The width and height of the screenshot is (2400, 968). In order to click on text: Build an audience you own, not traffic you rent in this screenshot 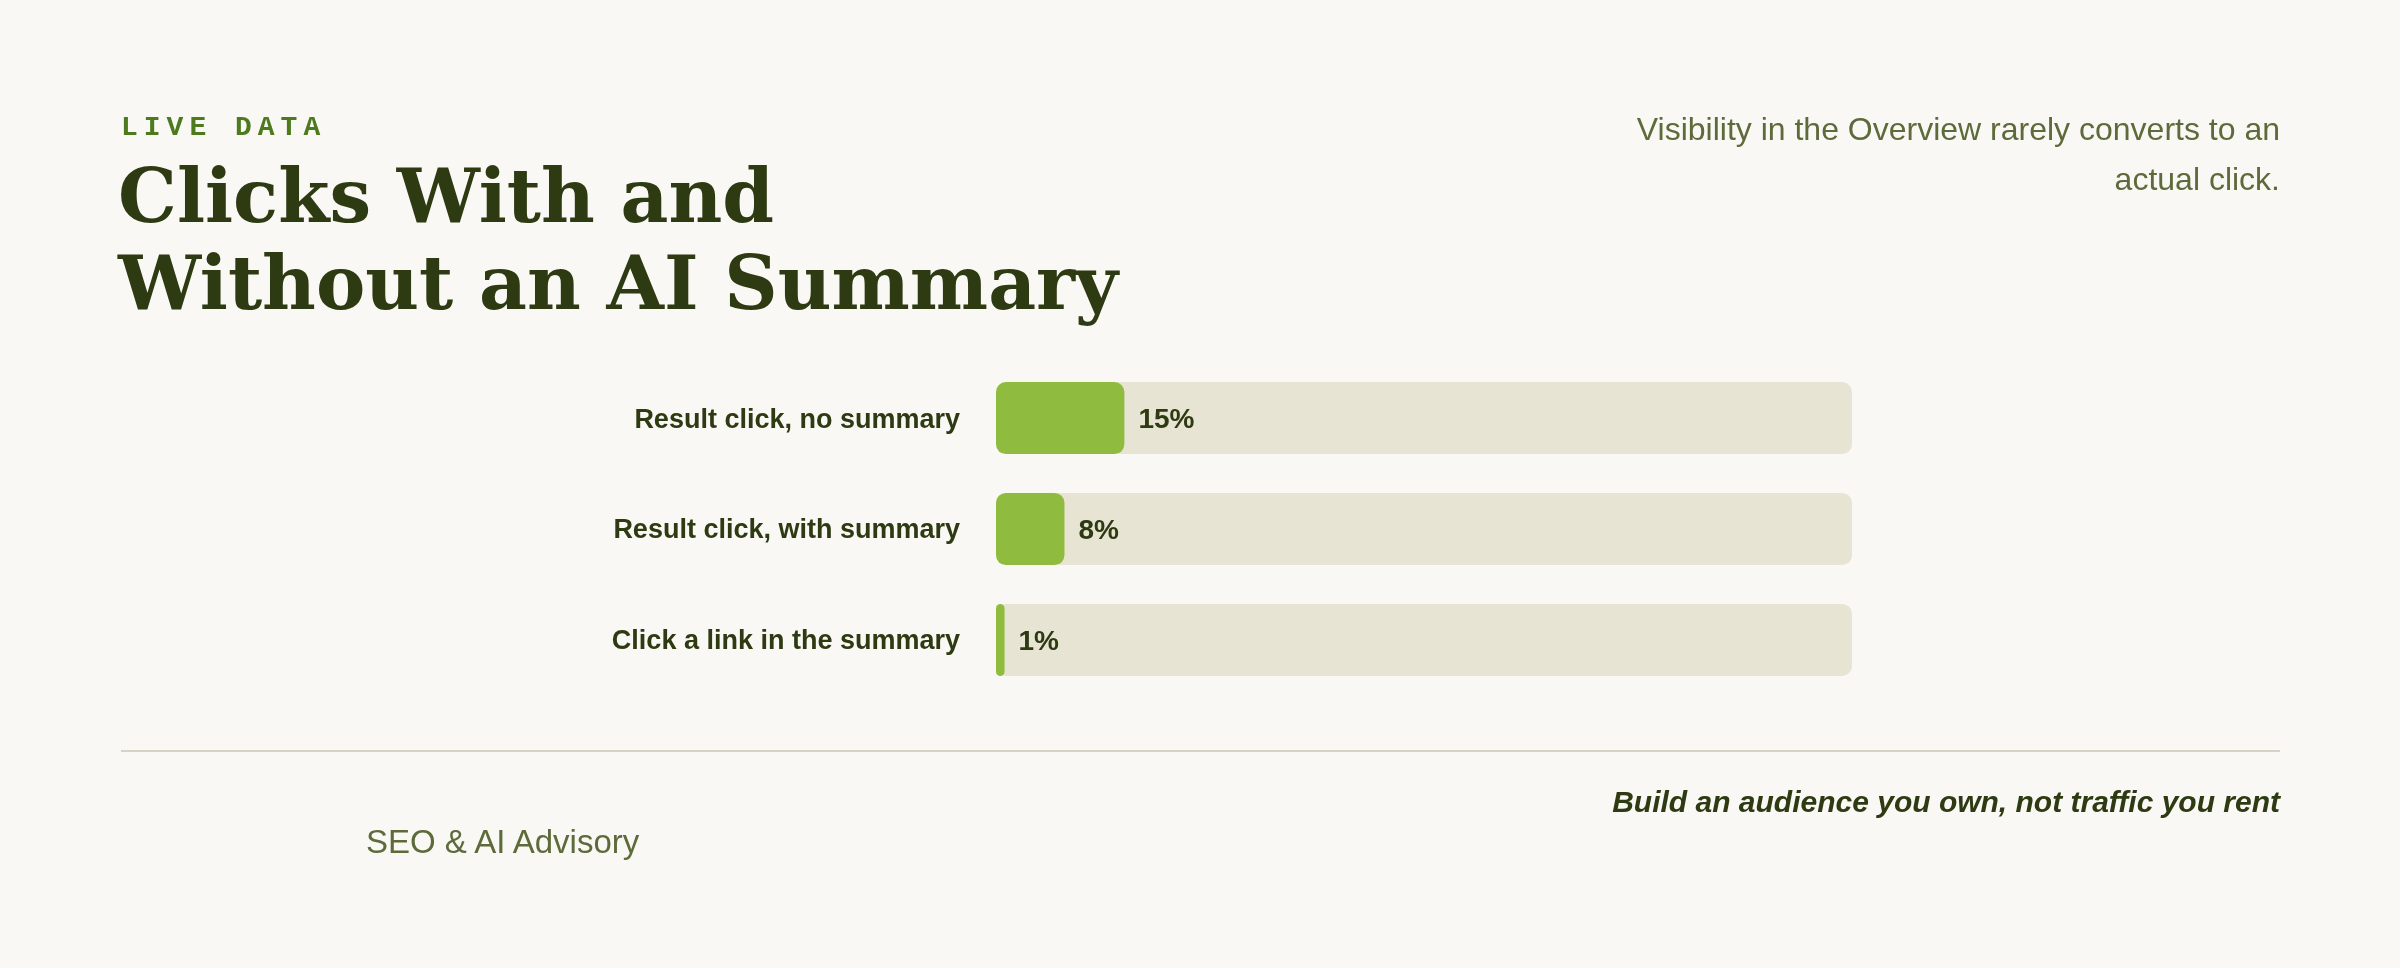, I will do `click(1947, 801)`.